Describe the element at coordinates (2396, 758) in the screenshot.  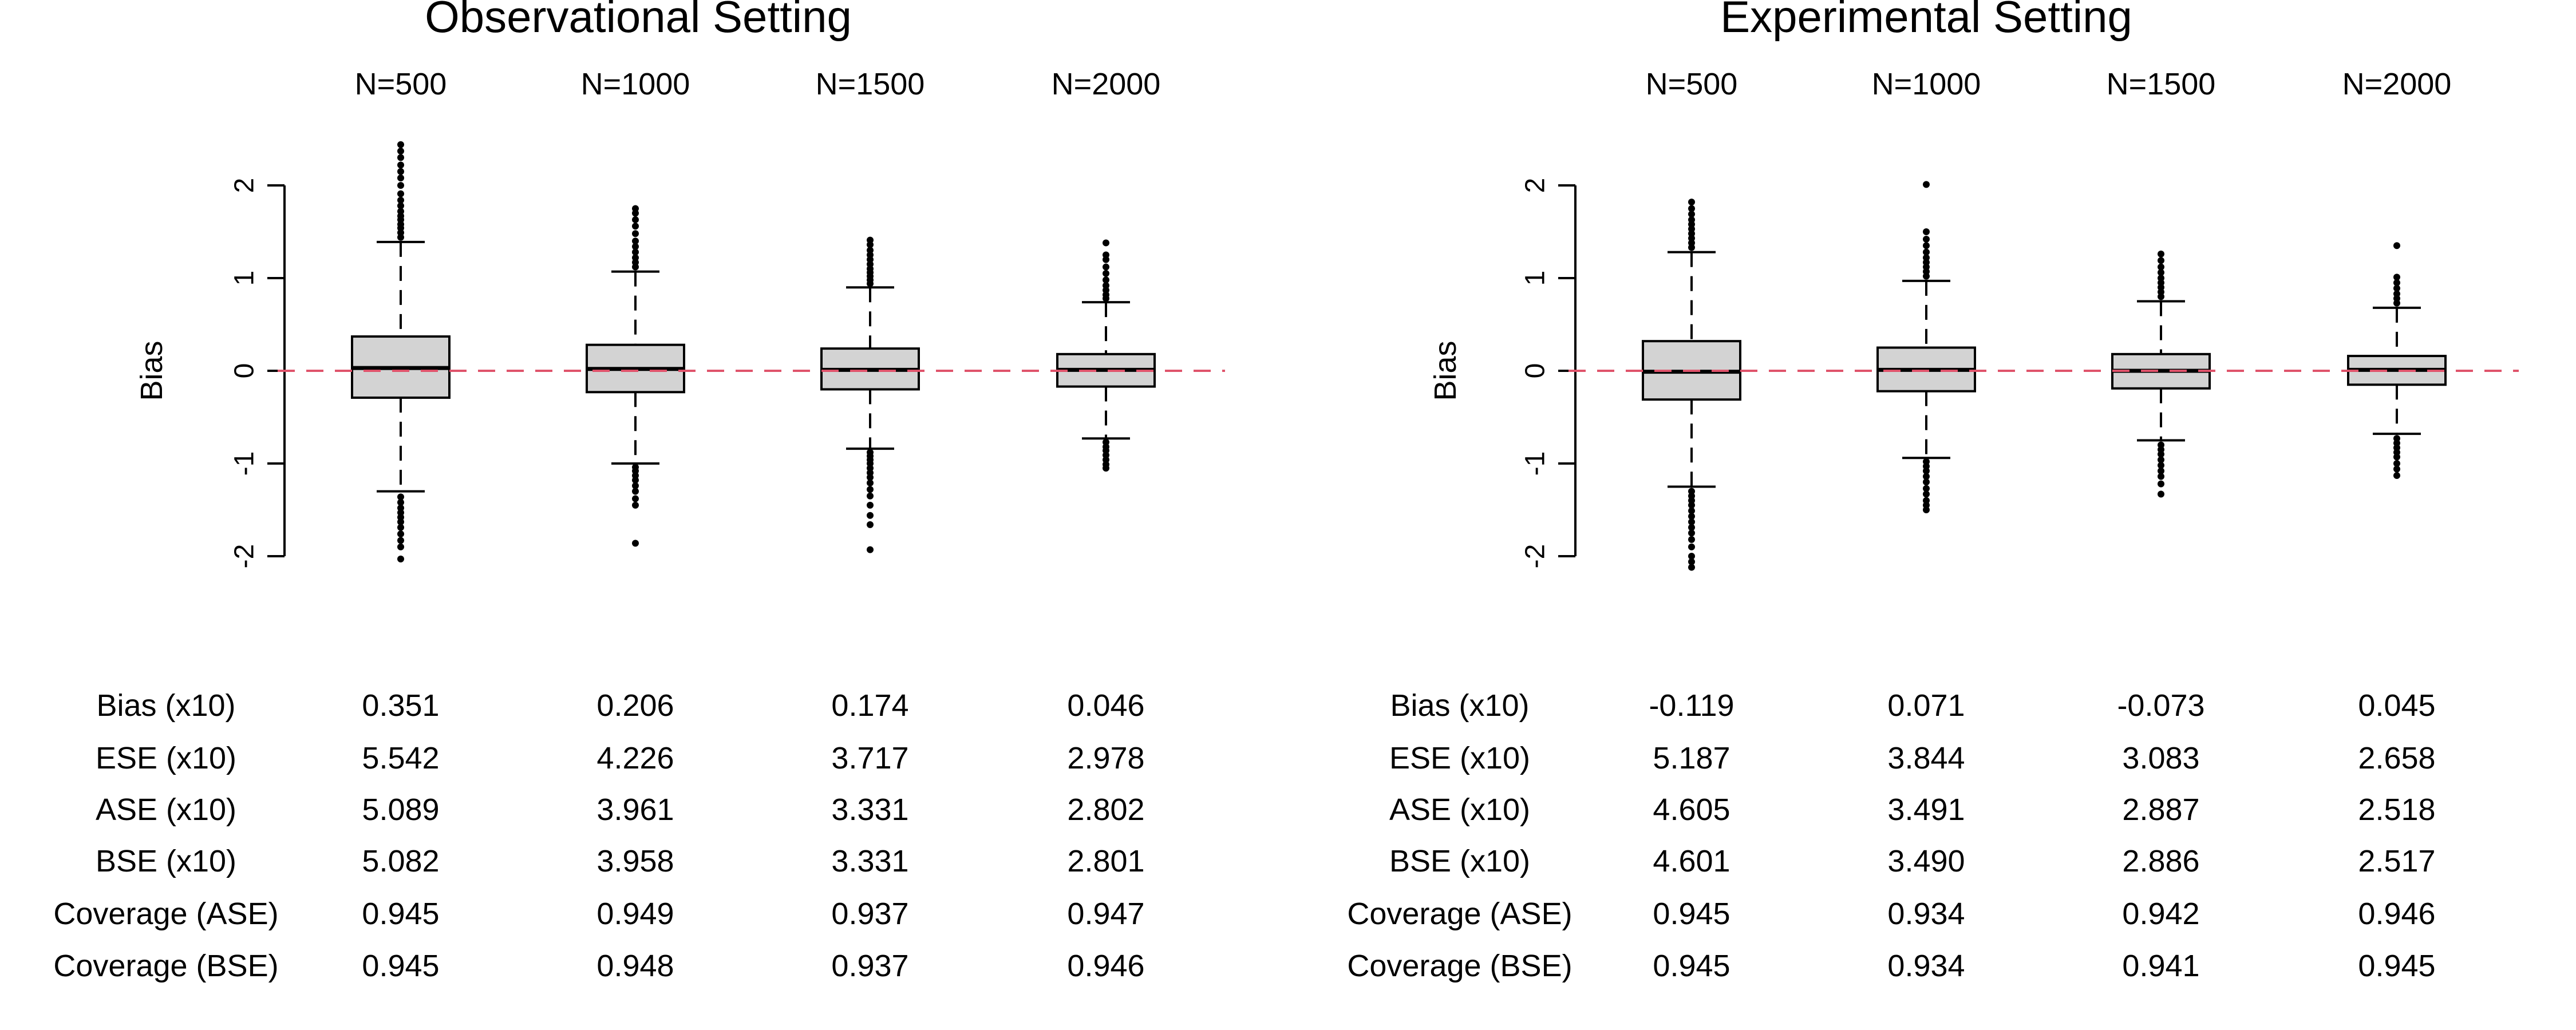
I see `table-cell: 2.658` at that location.